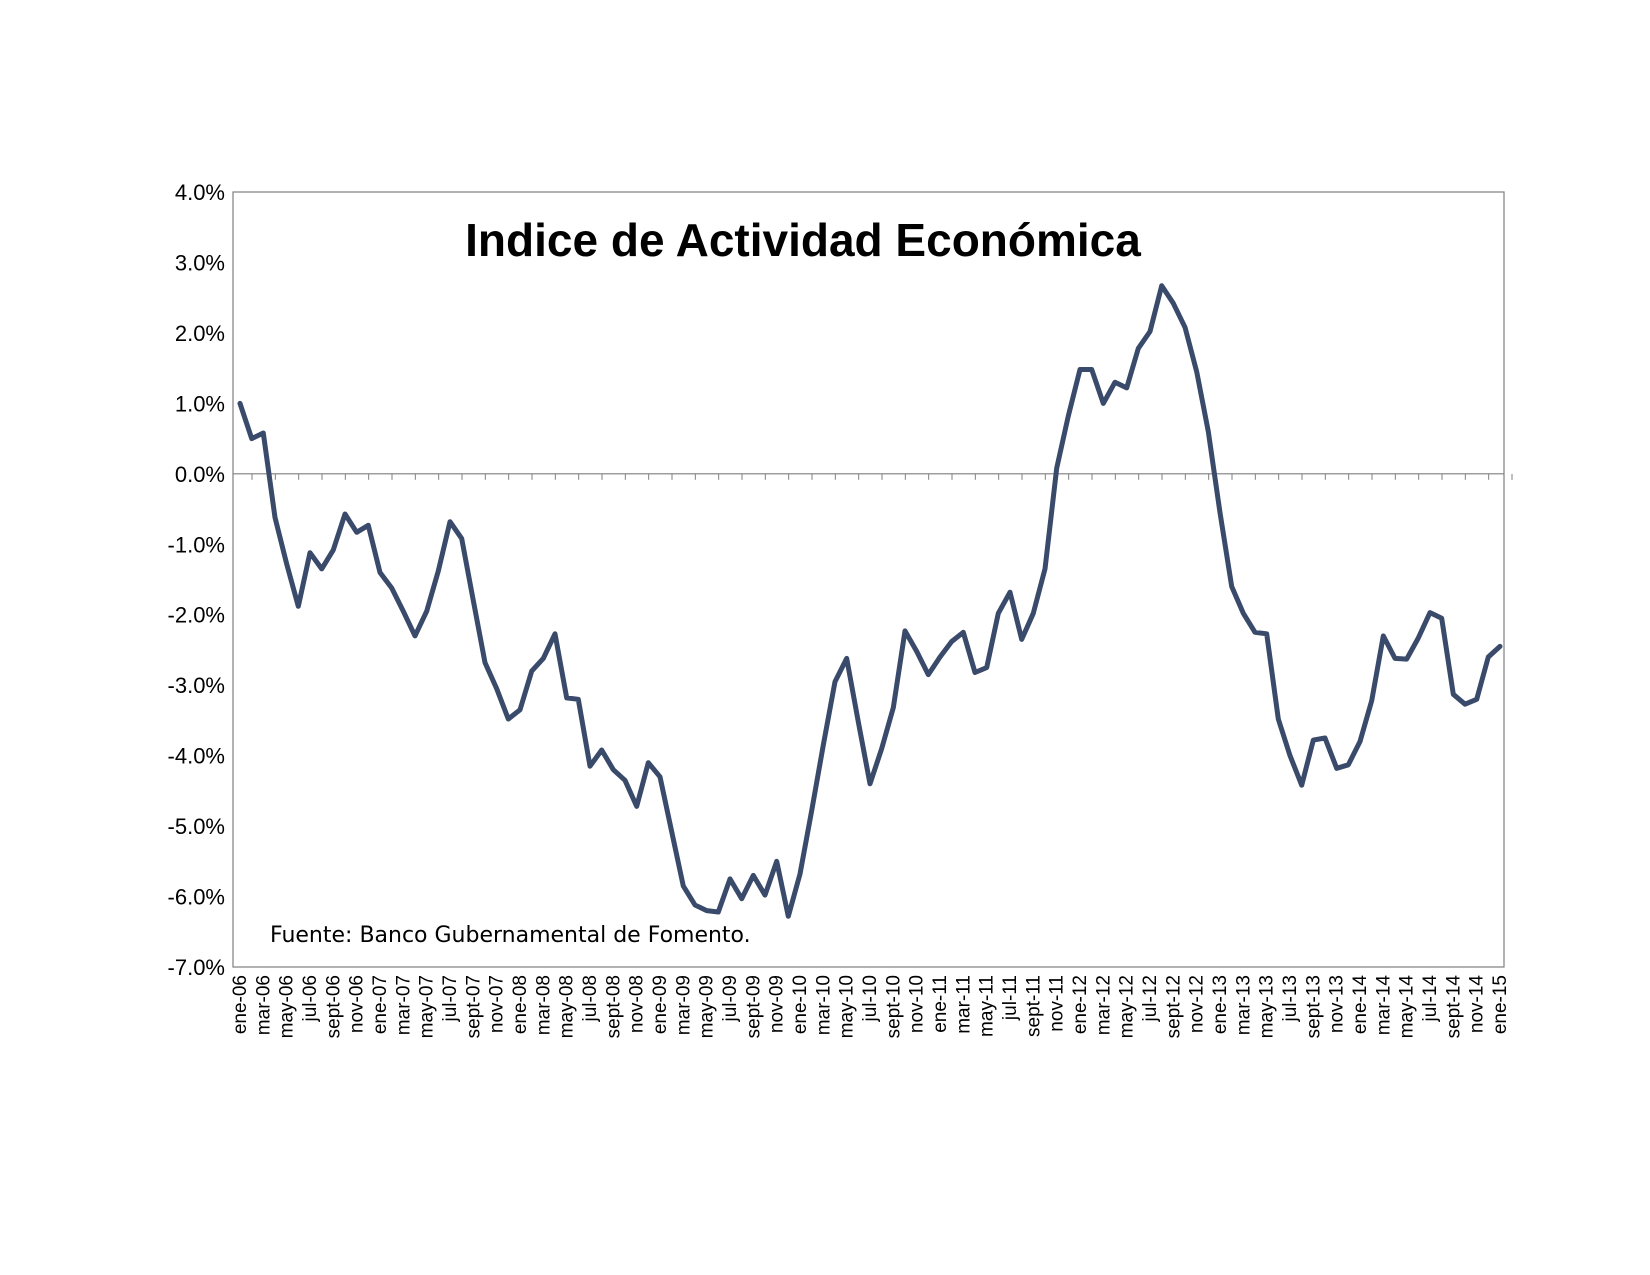 The height and width of the screenshot is (1275, 1650). What do you see at coordinates (200, 403) in the screenshot?
I see `y-tick-label: 1.0%` at bounding box center [200, 403].